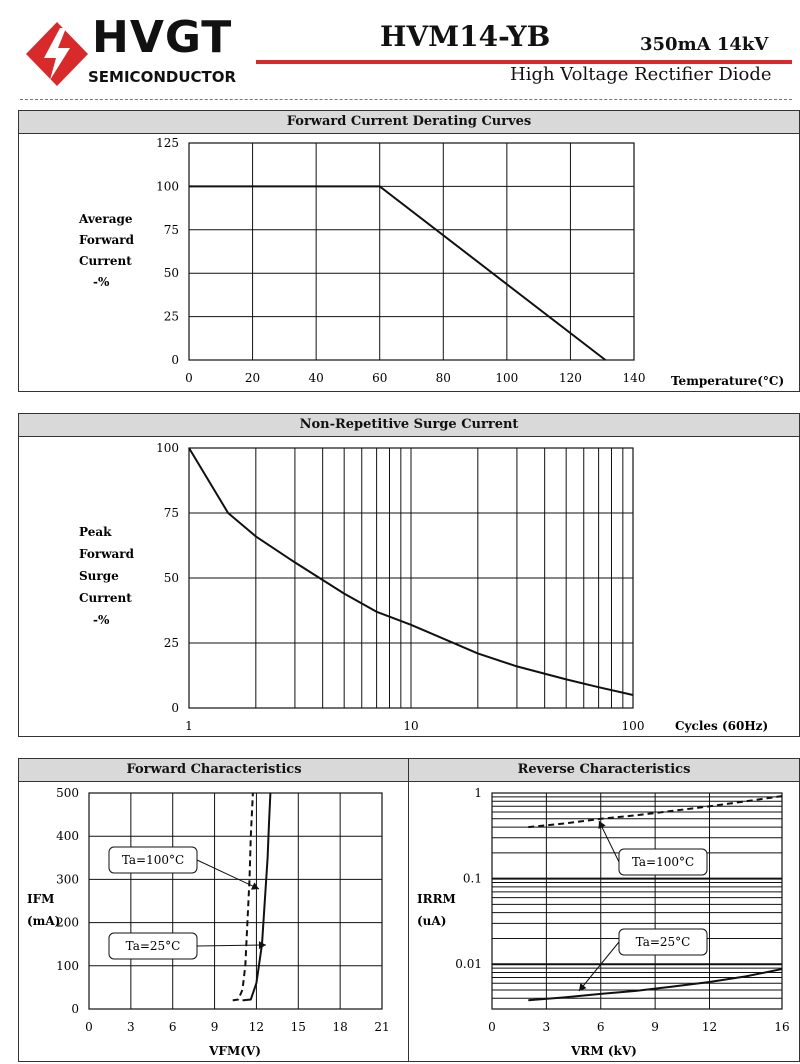 The width and height of the screenshot is (800, 1064). Describe the element at coordinates (67, 879) in the screenshot. I see `y-tick-label: 300` at that location.